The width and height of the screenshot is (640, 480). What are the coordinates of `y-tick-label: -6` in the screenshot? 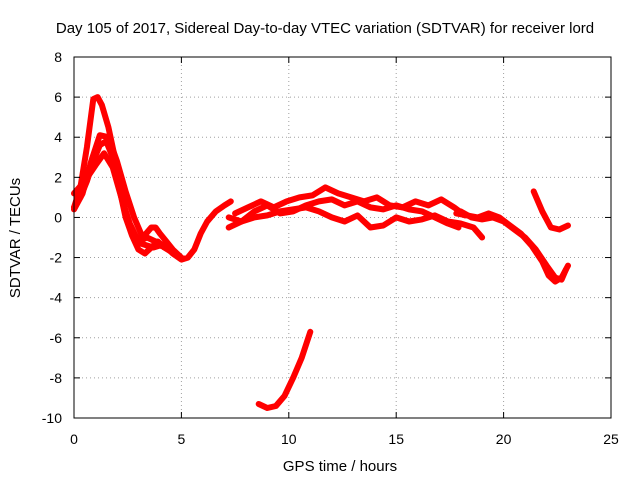 It's located at (56, 338).